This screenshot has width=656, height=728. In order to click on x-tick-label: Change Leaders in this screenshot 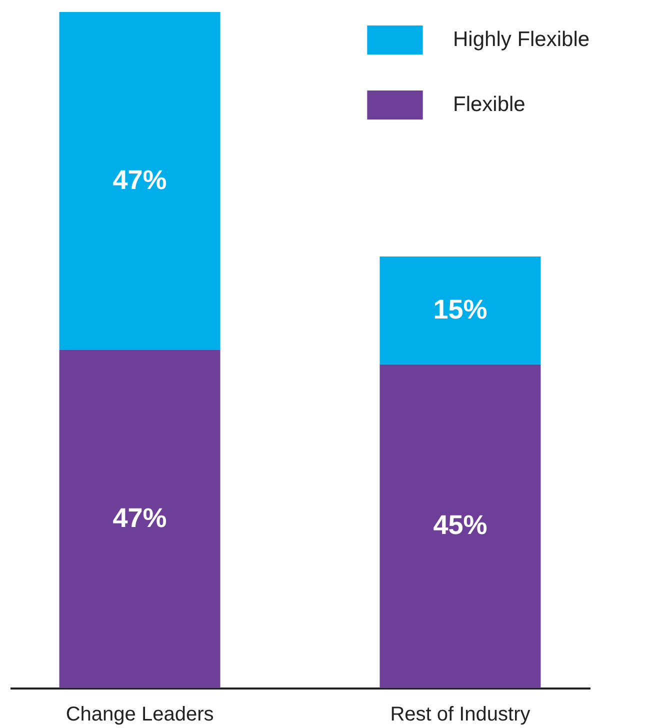, I will do `click(140, 715)`.